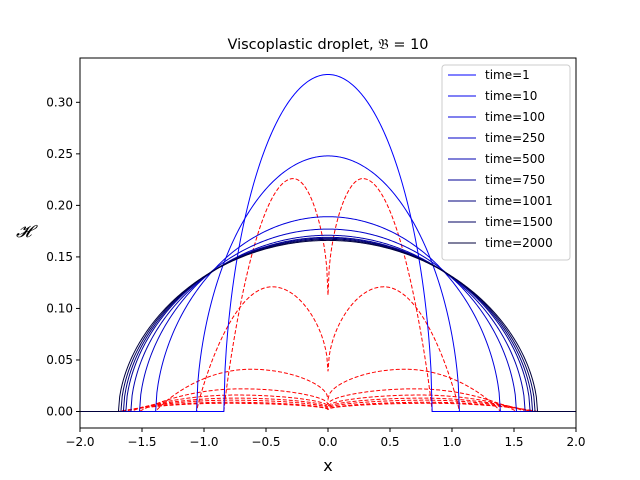 The image size is (640, 480). Describe the element at coordinates (59, 154) in the screenshot. I see `y-tick-label: 0.25` at that location.